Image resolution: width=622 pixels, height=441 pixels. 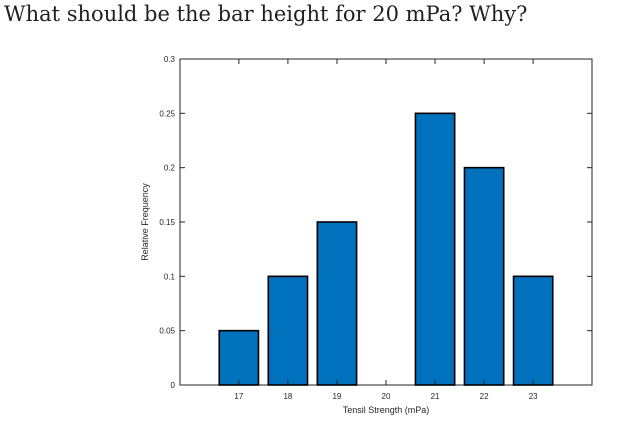 What do you see at coordinates (167, 113) in the screenshot?
I see `y-tick-label: 0.25` at bounding box center [167, 113].